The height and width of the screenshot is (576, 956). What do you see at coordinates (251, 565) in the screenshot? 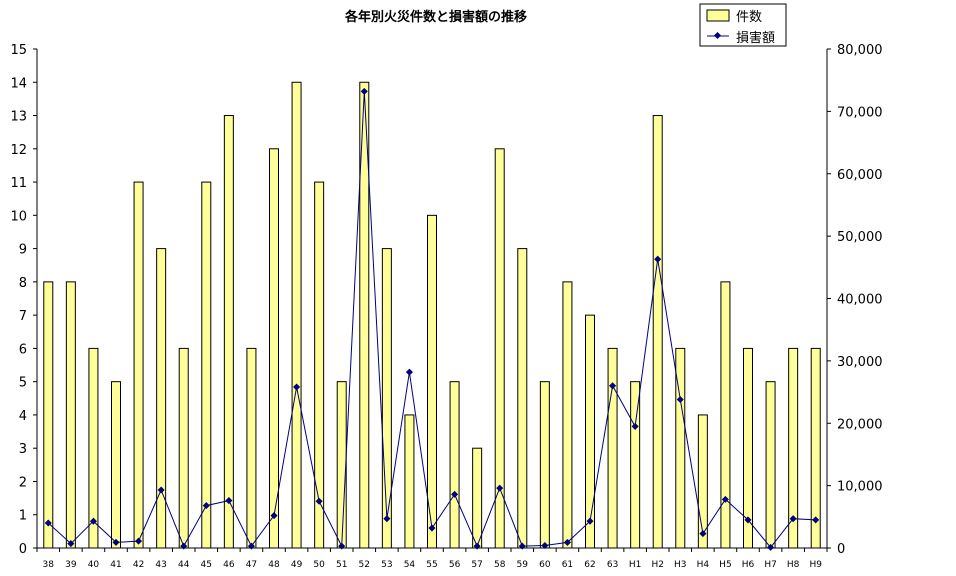
I see `x-tick-label: 47` at bounding box center [251, 565].